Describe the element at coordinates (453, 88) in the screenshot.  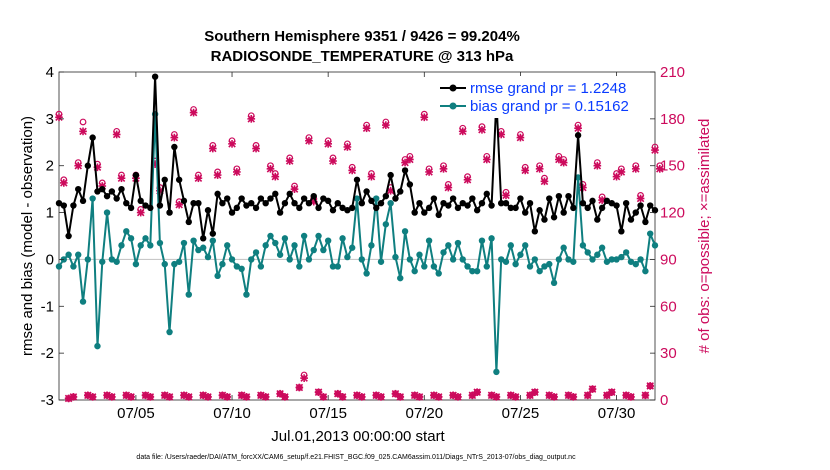
I see `legend-rmse-marker` at that location.